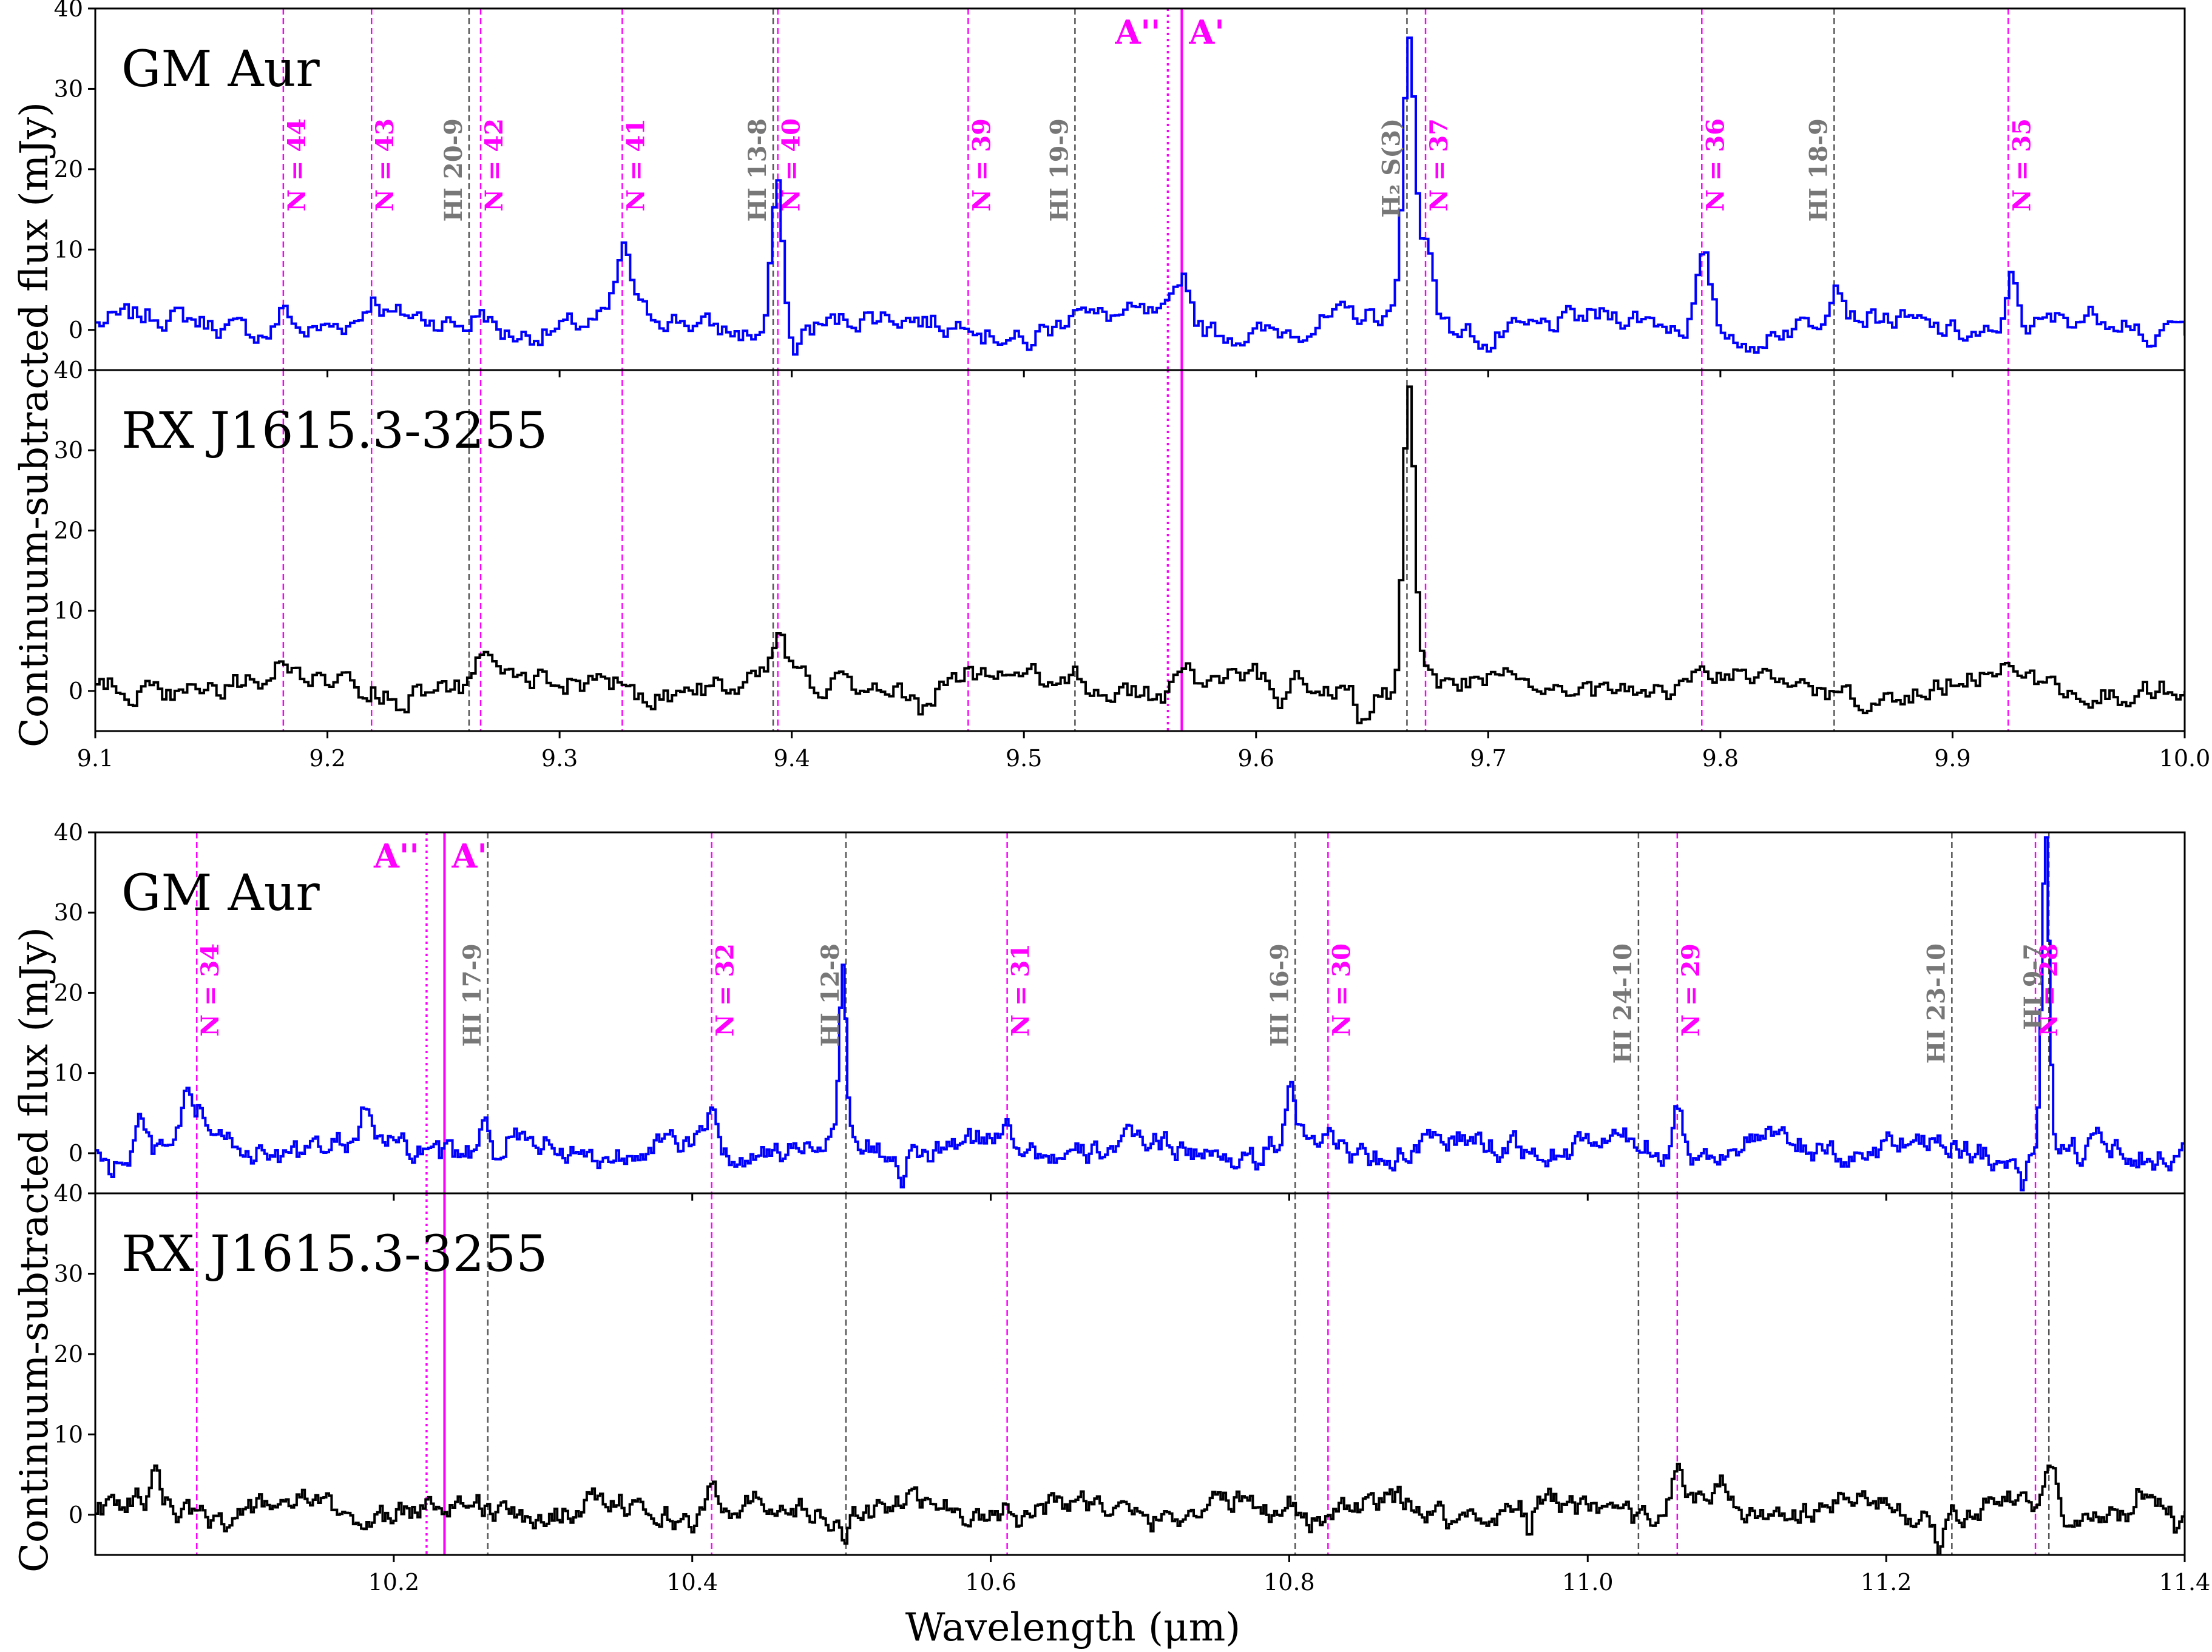  What do you see at coordinates (1256, 758) in the screenshot?
I see `x-tick-label: 9.6` at bounding box center [1256, 758].